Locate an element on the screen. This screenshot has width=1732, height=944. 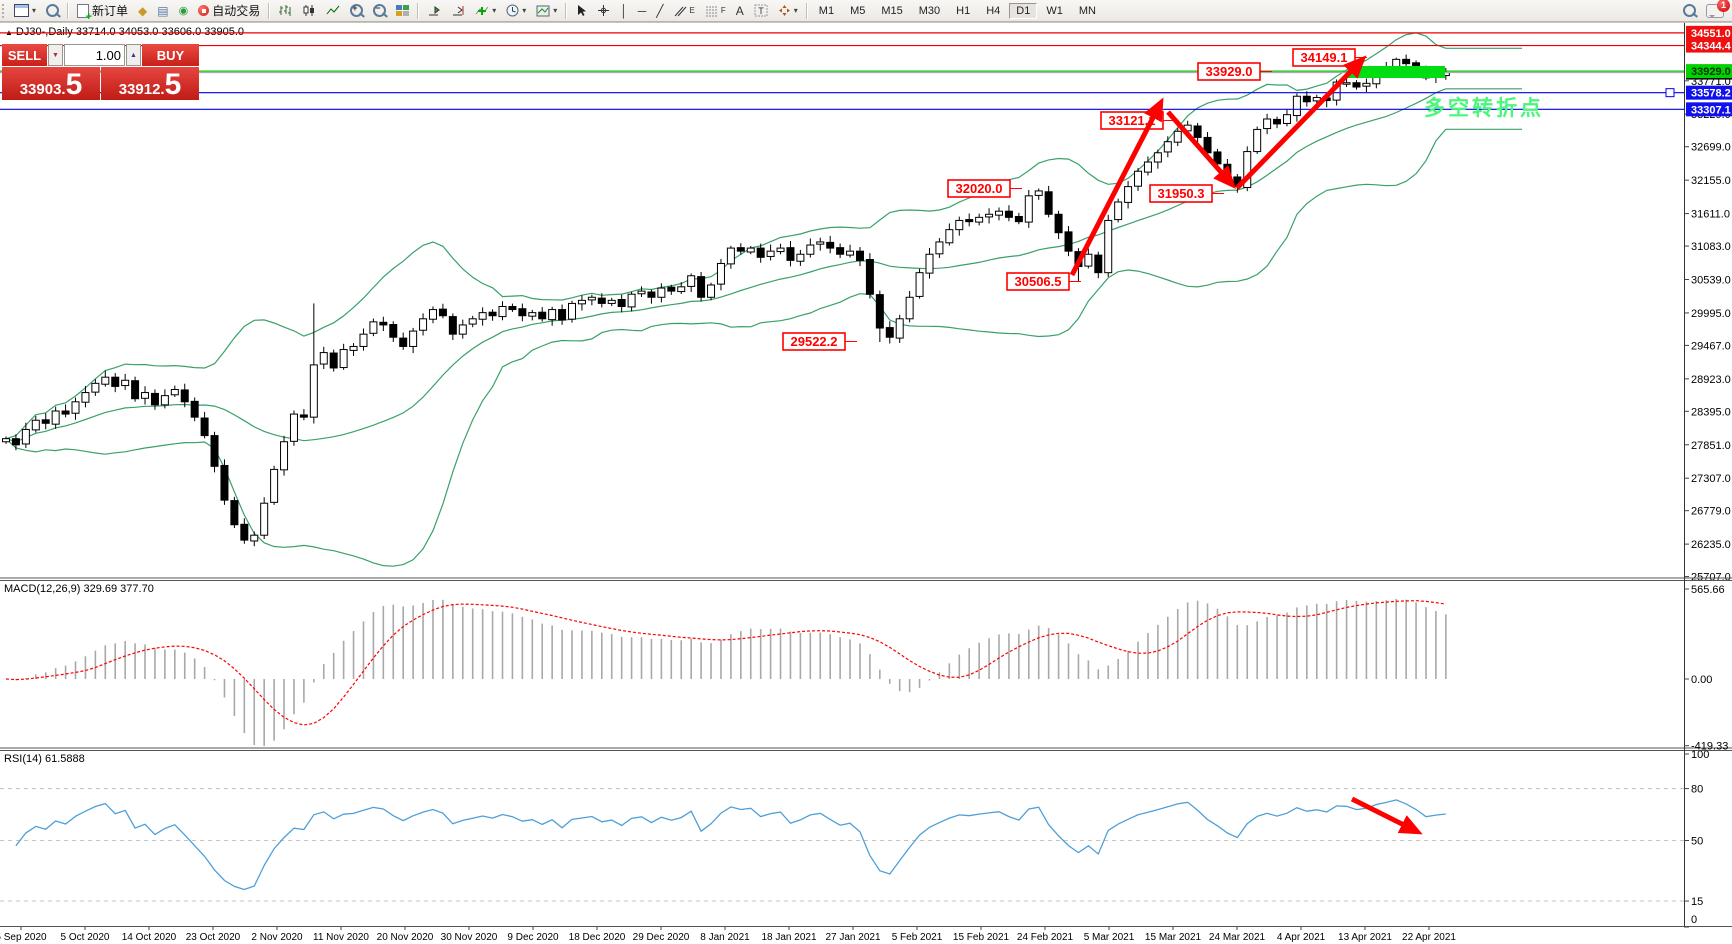
one-click-trading-panel: SELL ▼ ▲ BUY 33903.5 33912.5 is located at coordinates (100, 72).